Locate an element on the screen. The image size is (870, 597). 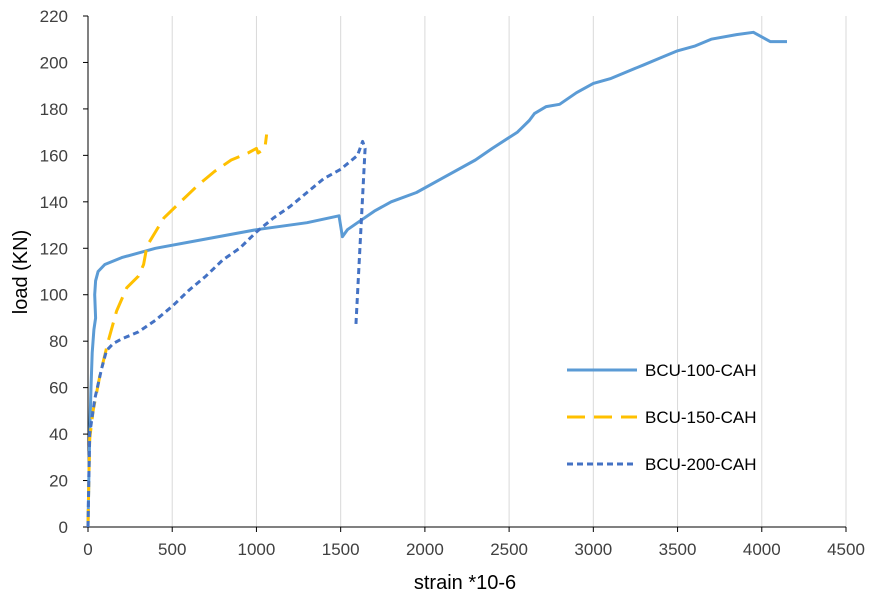
x-tick-label: 1500 is located at coordinates (341, 549).